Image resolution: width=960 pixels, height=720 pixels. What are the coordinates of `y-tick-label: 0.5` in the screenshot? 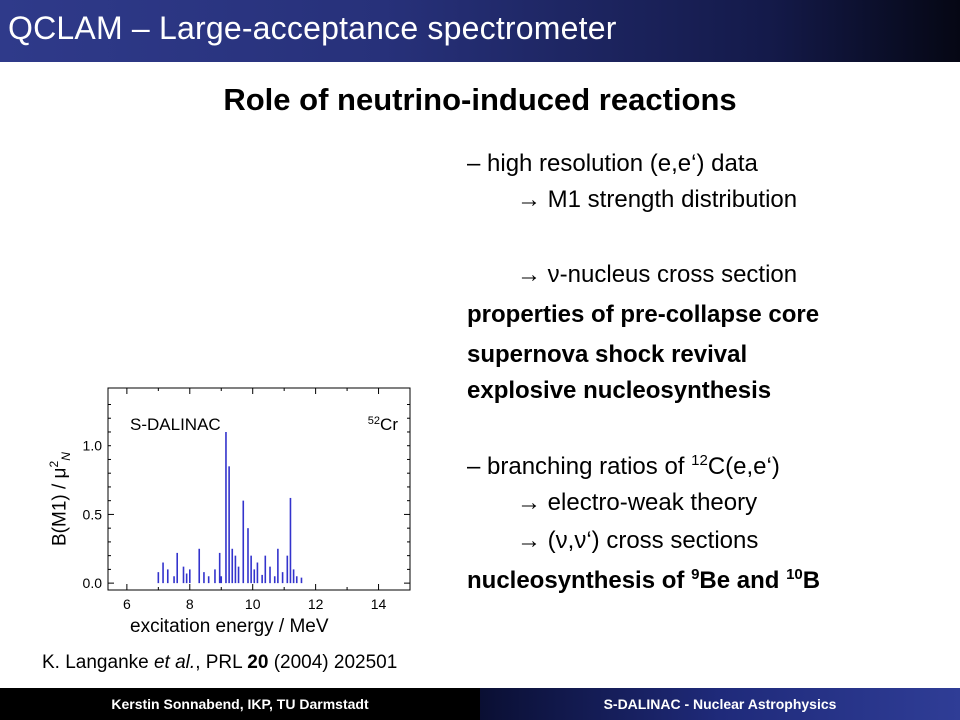 It's located at (93, 514).